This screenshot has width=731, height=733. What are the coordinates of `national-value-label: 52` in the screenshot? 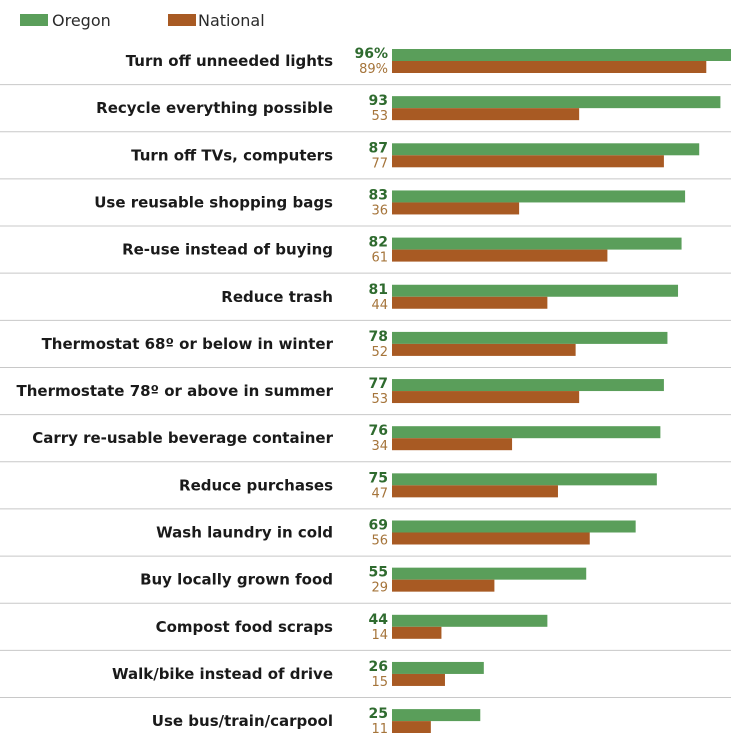 It's located at (379, 352).